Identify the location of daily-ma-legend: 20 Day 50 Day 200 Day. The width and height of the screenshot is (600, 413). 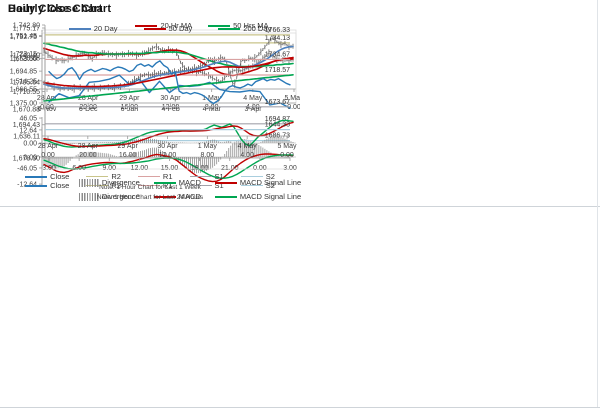
(160, 28).